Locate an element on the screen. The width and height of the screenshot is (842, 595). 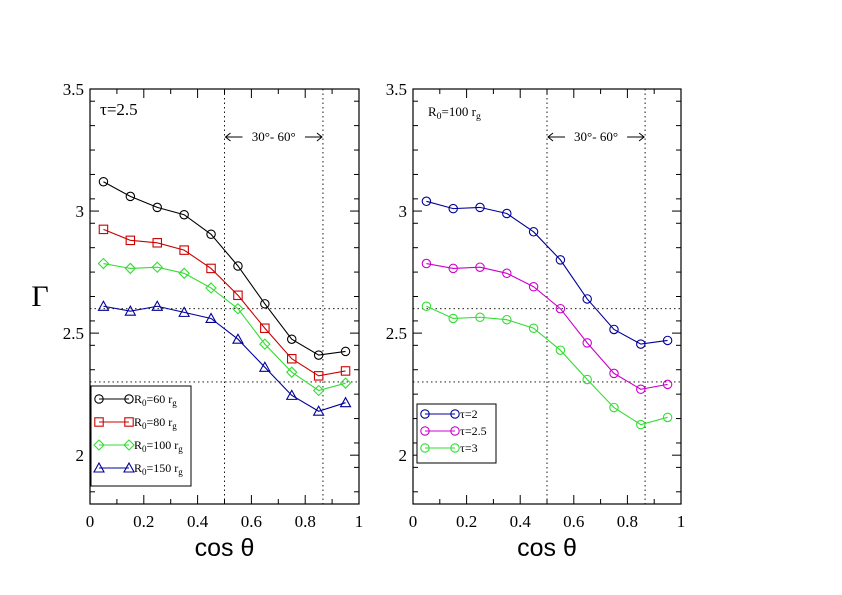
legend-box is located at coordinates (141, 436).